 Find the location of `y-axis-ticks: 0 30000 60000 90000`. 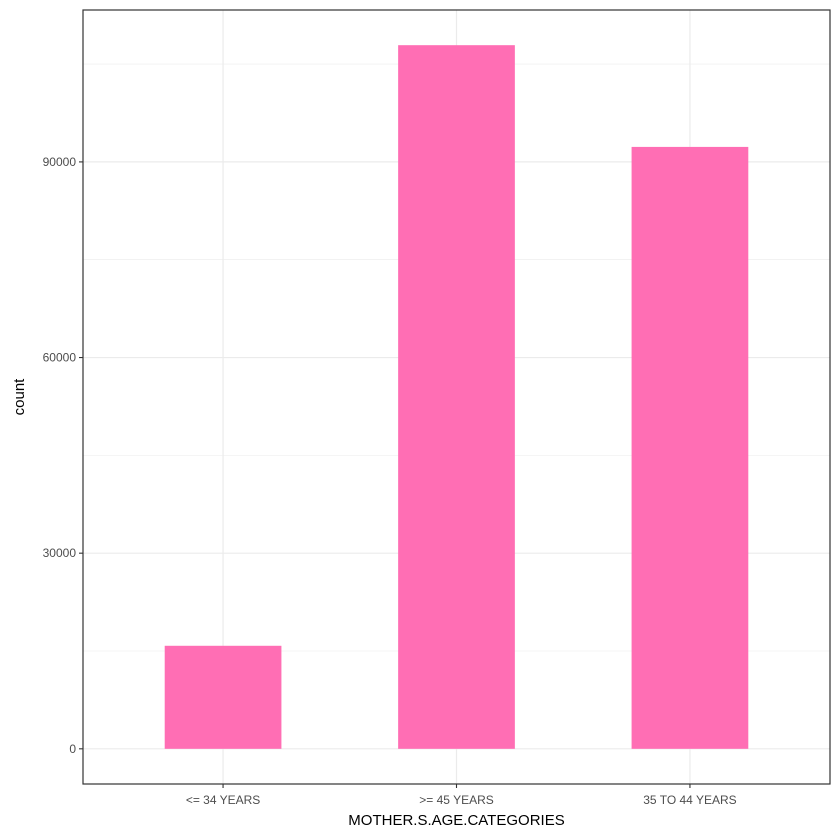

y-axis-ticks: 0 30000 60000 90000 is located at coordinates (63, 455).